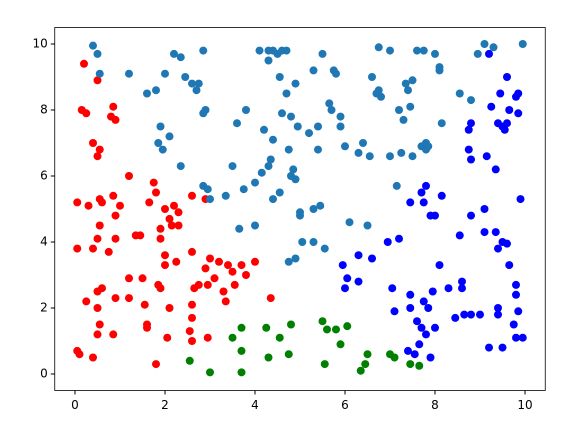 This screenshot has width=577, height=424. Describe the element at coordinates (39, 44) in the screenshot. I see `y-tick-label: 10` at that location.